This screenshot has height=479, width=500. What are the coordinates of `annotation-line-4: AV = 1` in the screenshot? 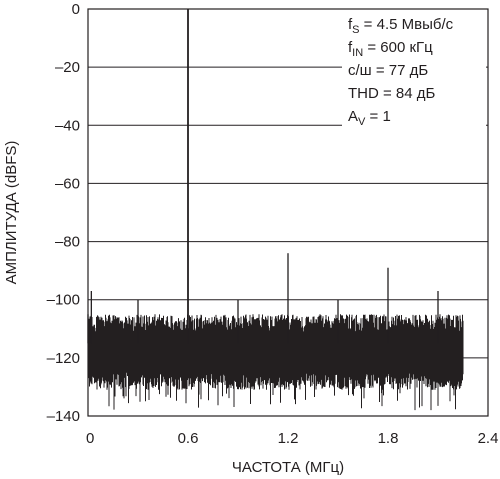 It's located at (369, 118).